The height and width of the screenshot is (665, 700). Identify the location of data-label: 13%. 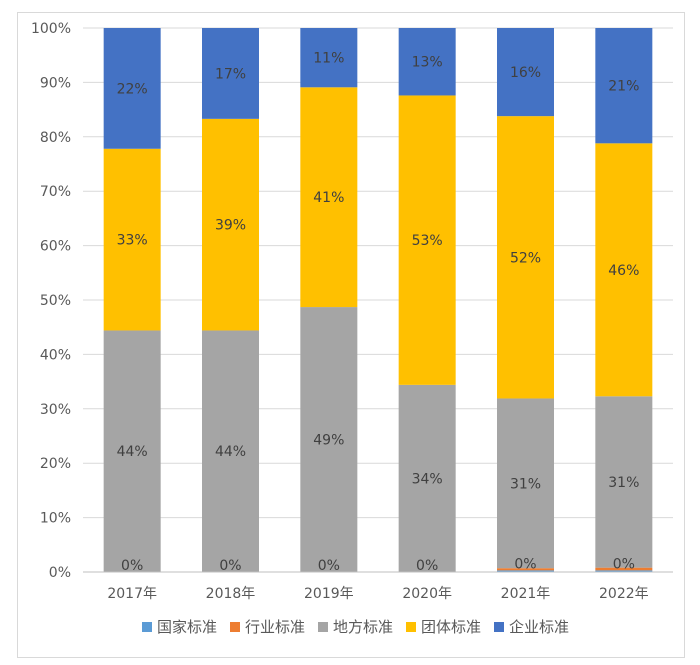
(427, 63).